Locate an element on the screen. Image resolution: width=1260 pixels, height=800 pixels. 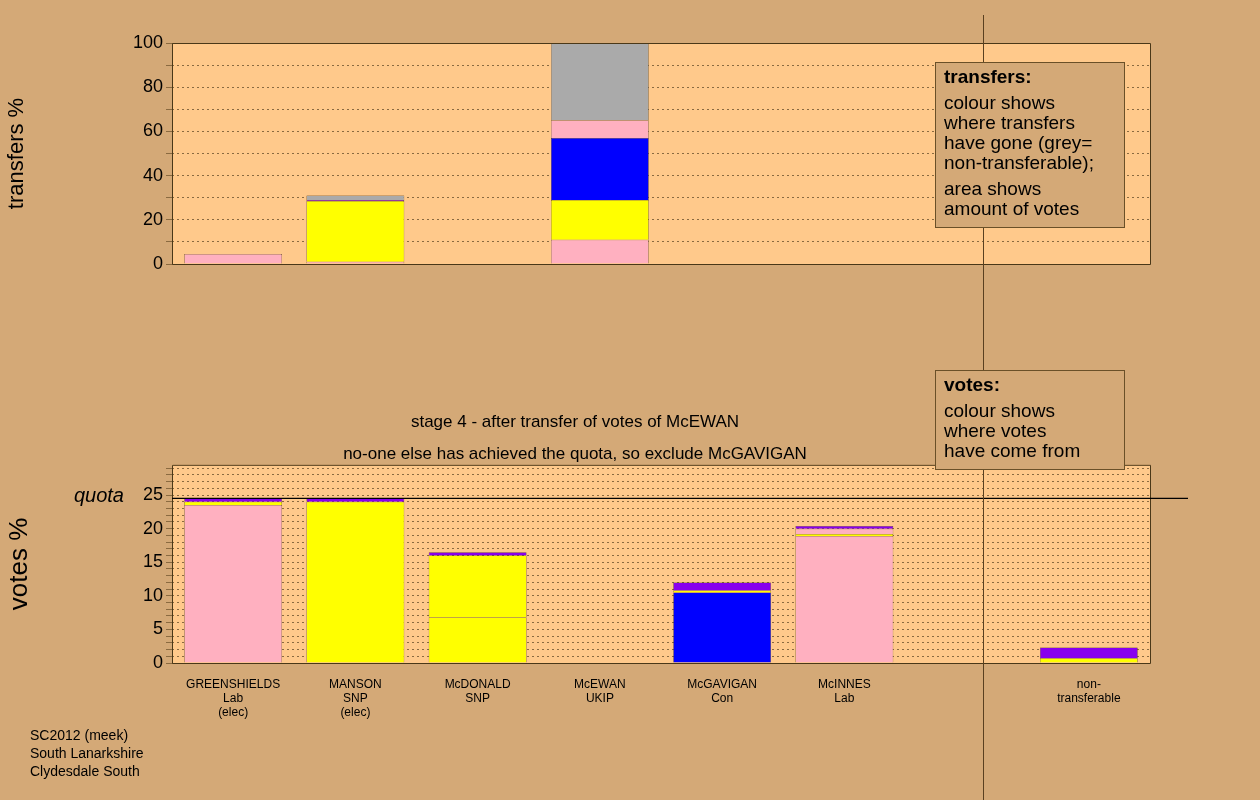
y-tick-label: 15 is located at coordinates (152, 561).